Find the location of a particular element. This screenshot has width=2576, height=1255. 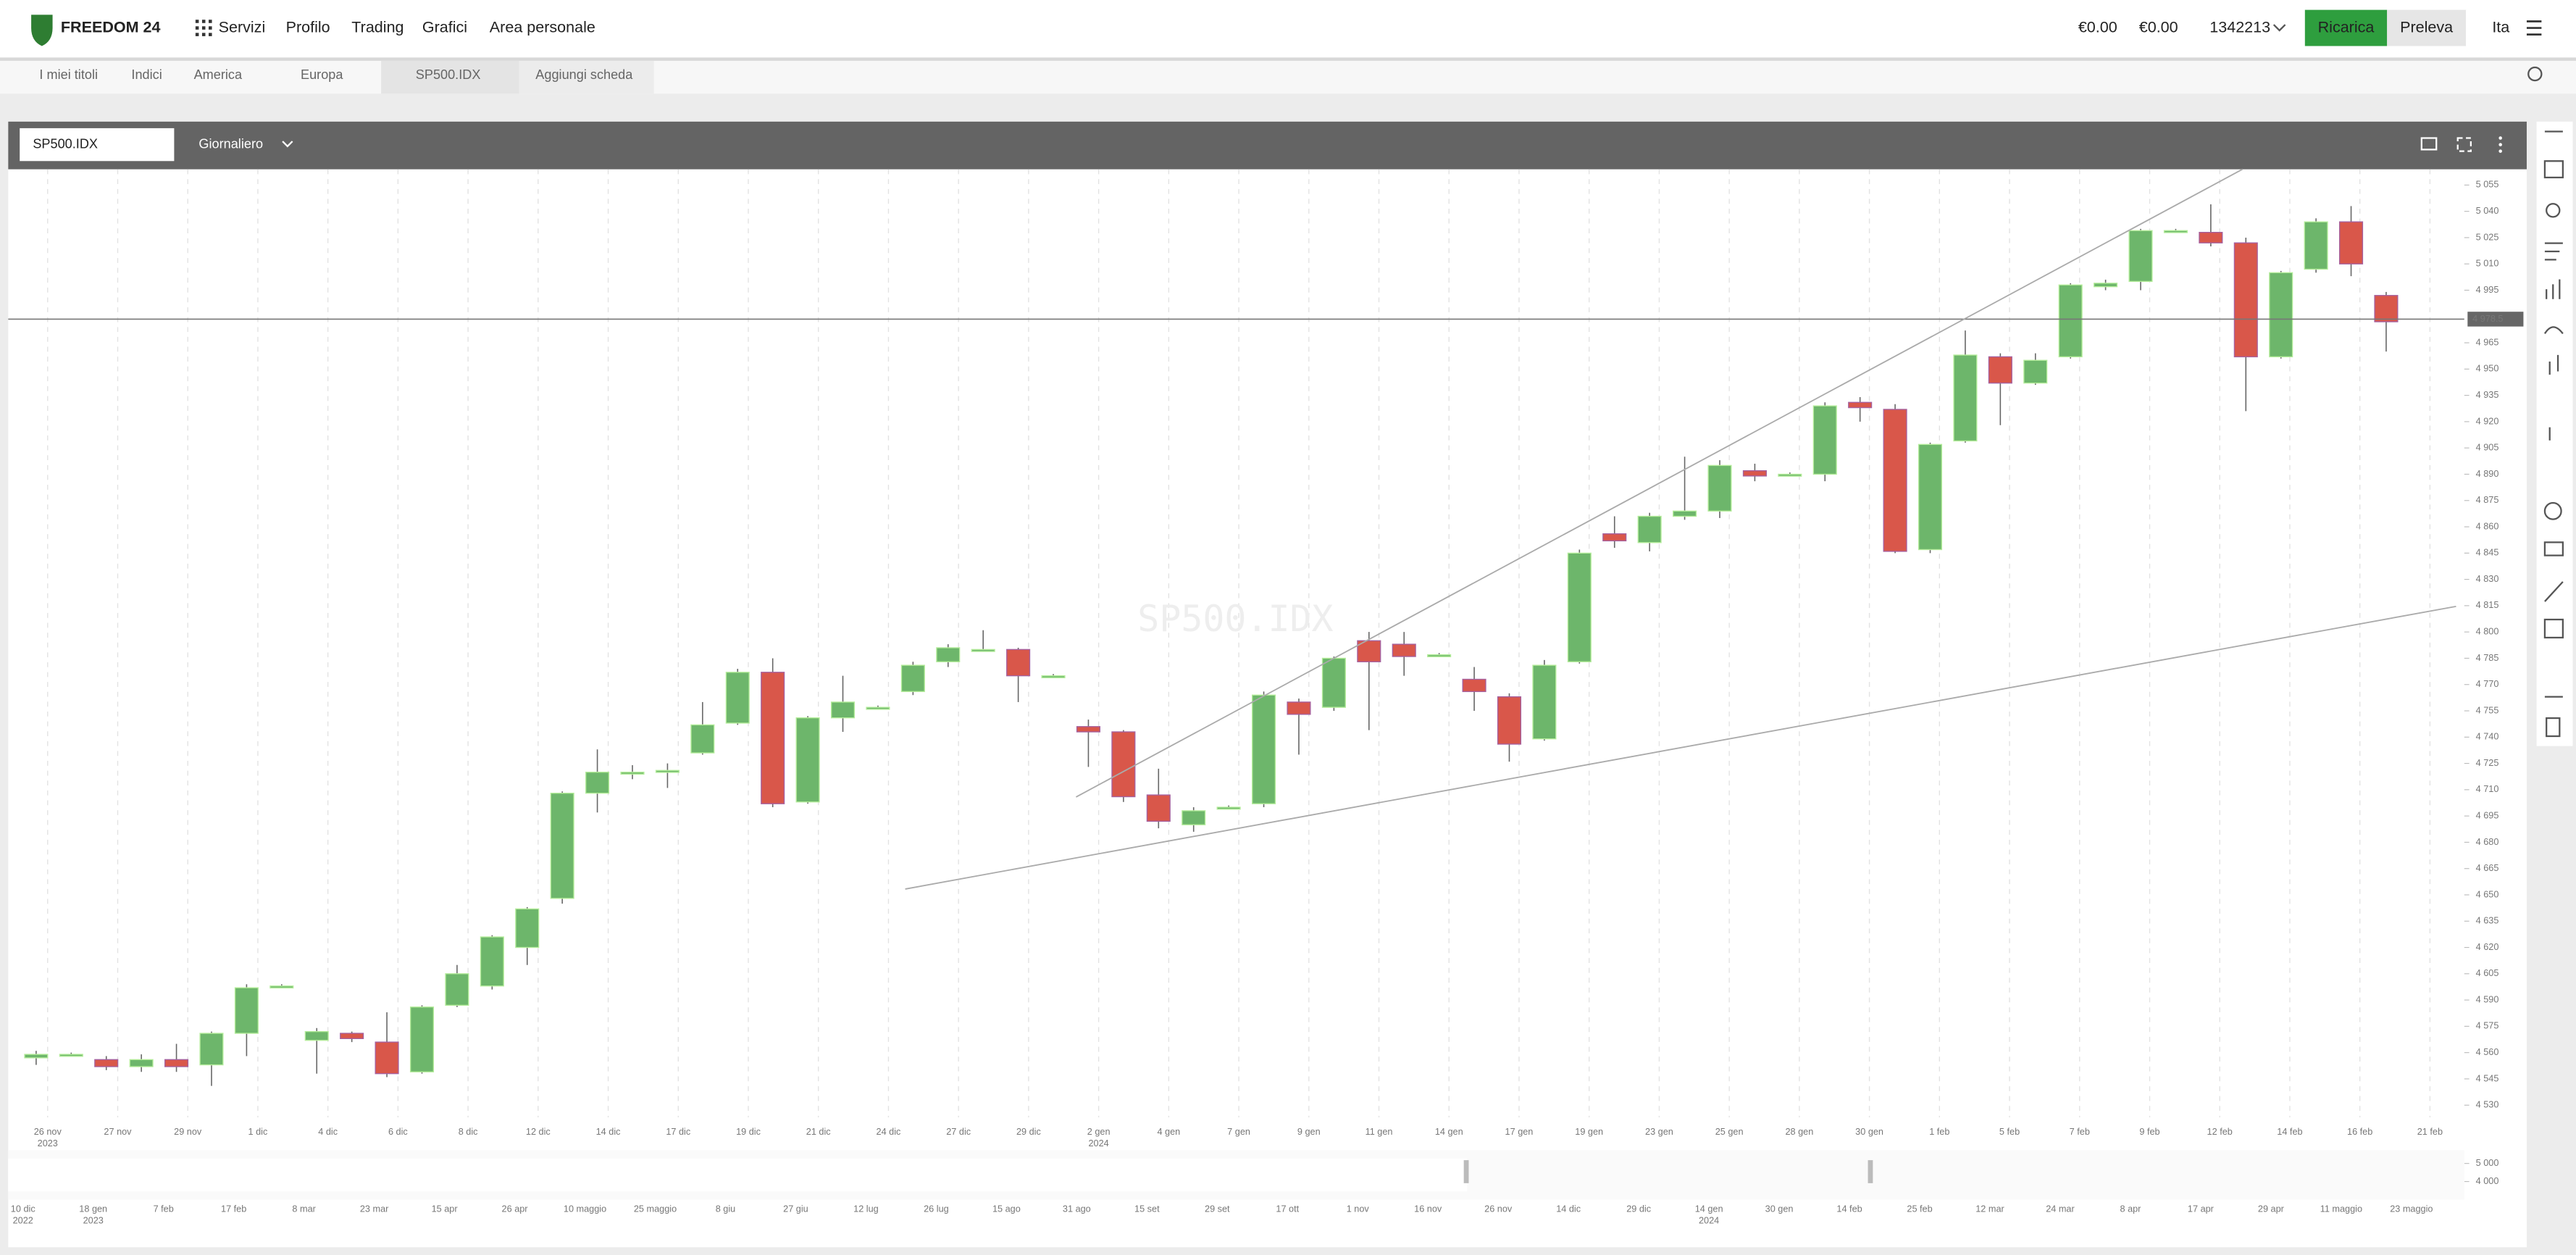

menu-icon is located at coordinates (2534, 28).